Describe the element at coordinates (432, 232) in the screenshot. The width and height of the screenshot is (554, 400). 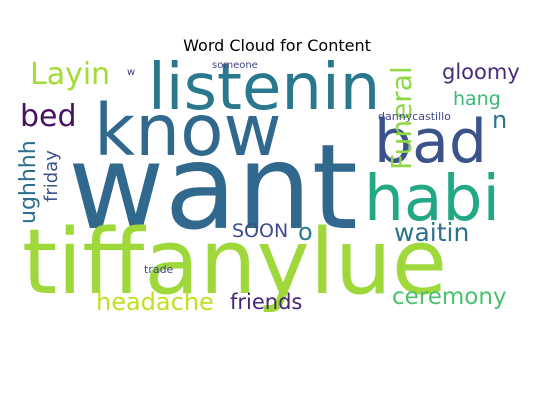
I see `word-waitin: waitin` at that location.